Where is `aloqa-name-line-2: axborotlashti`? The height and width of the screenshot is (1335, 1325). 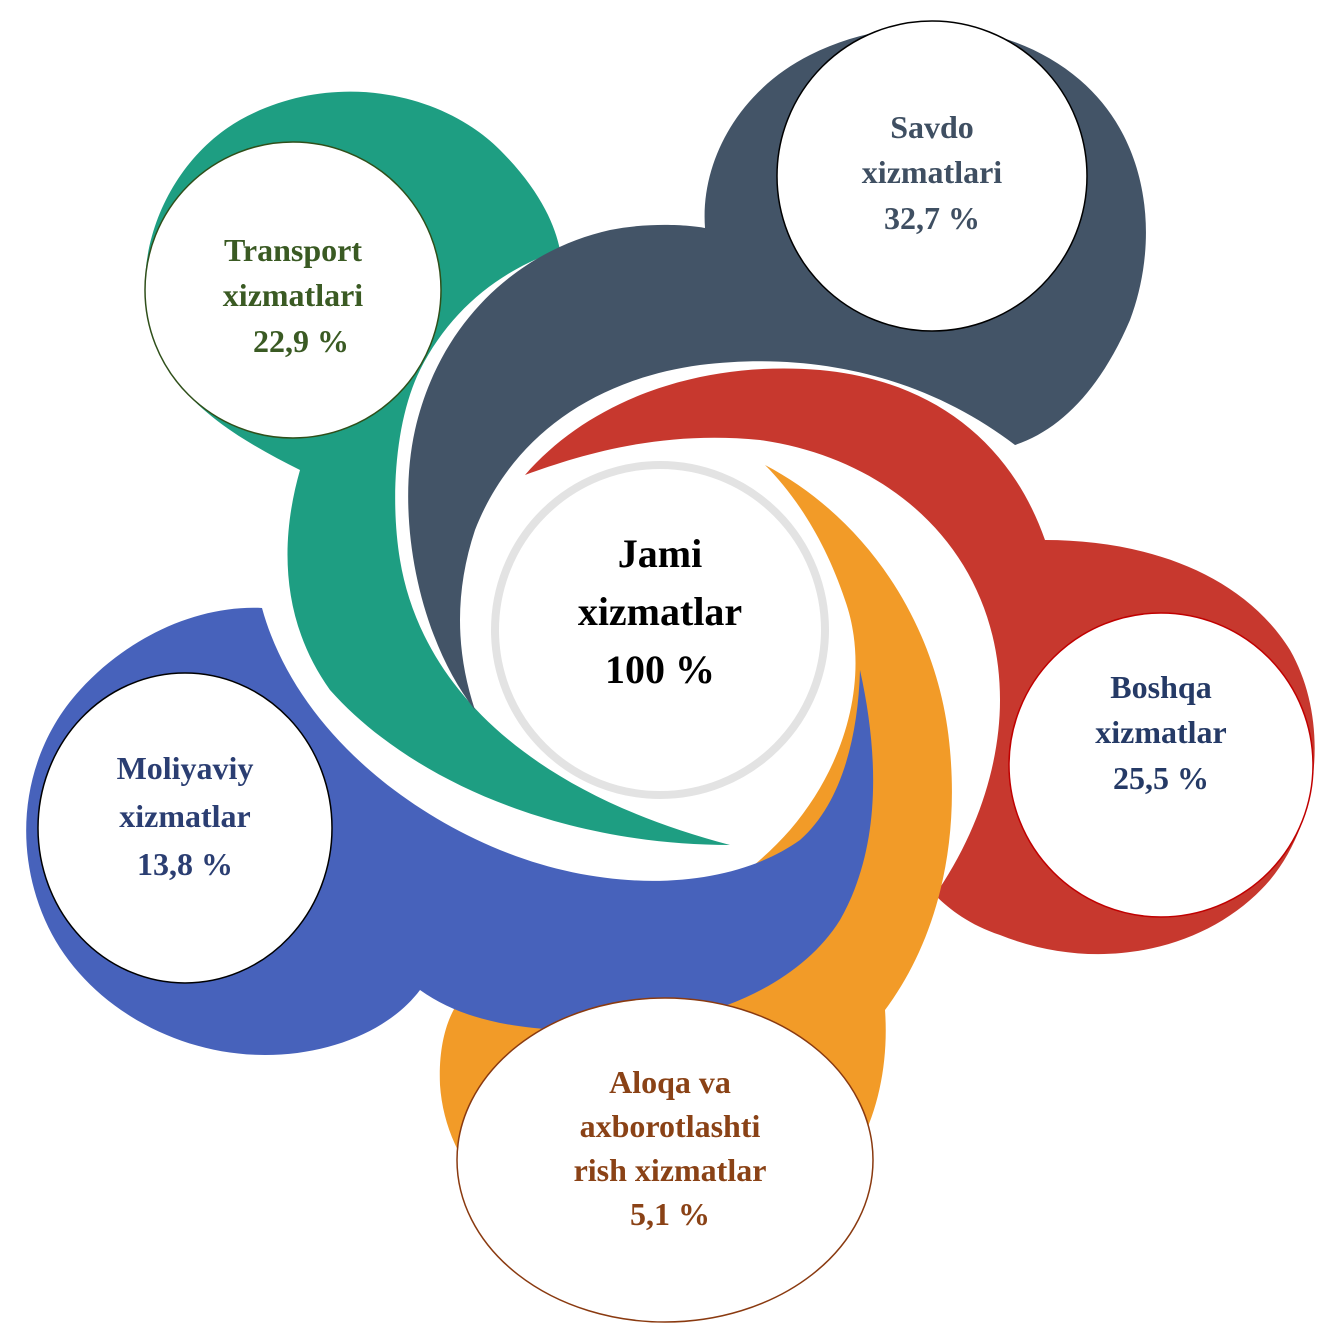
aloqa-name-line-2: axborotlashti is located at coordinates (670, 1126).